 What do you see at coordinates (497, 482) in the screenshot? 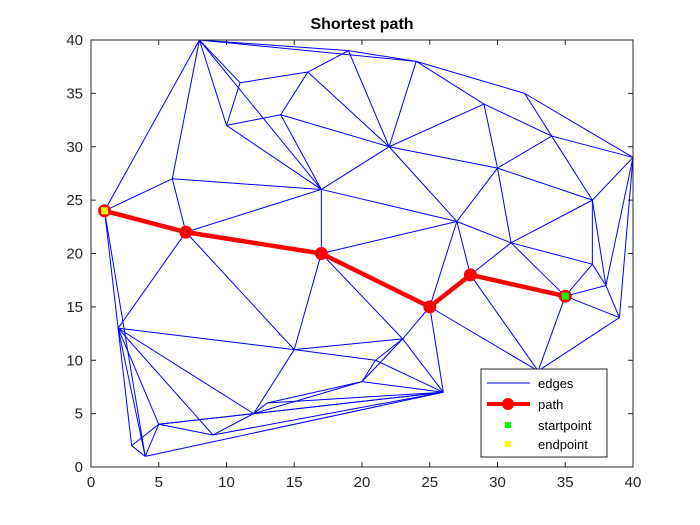
I see `x-tick-label: 30` at bounding box center [497, 482].